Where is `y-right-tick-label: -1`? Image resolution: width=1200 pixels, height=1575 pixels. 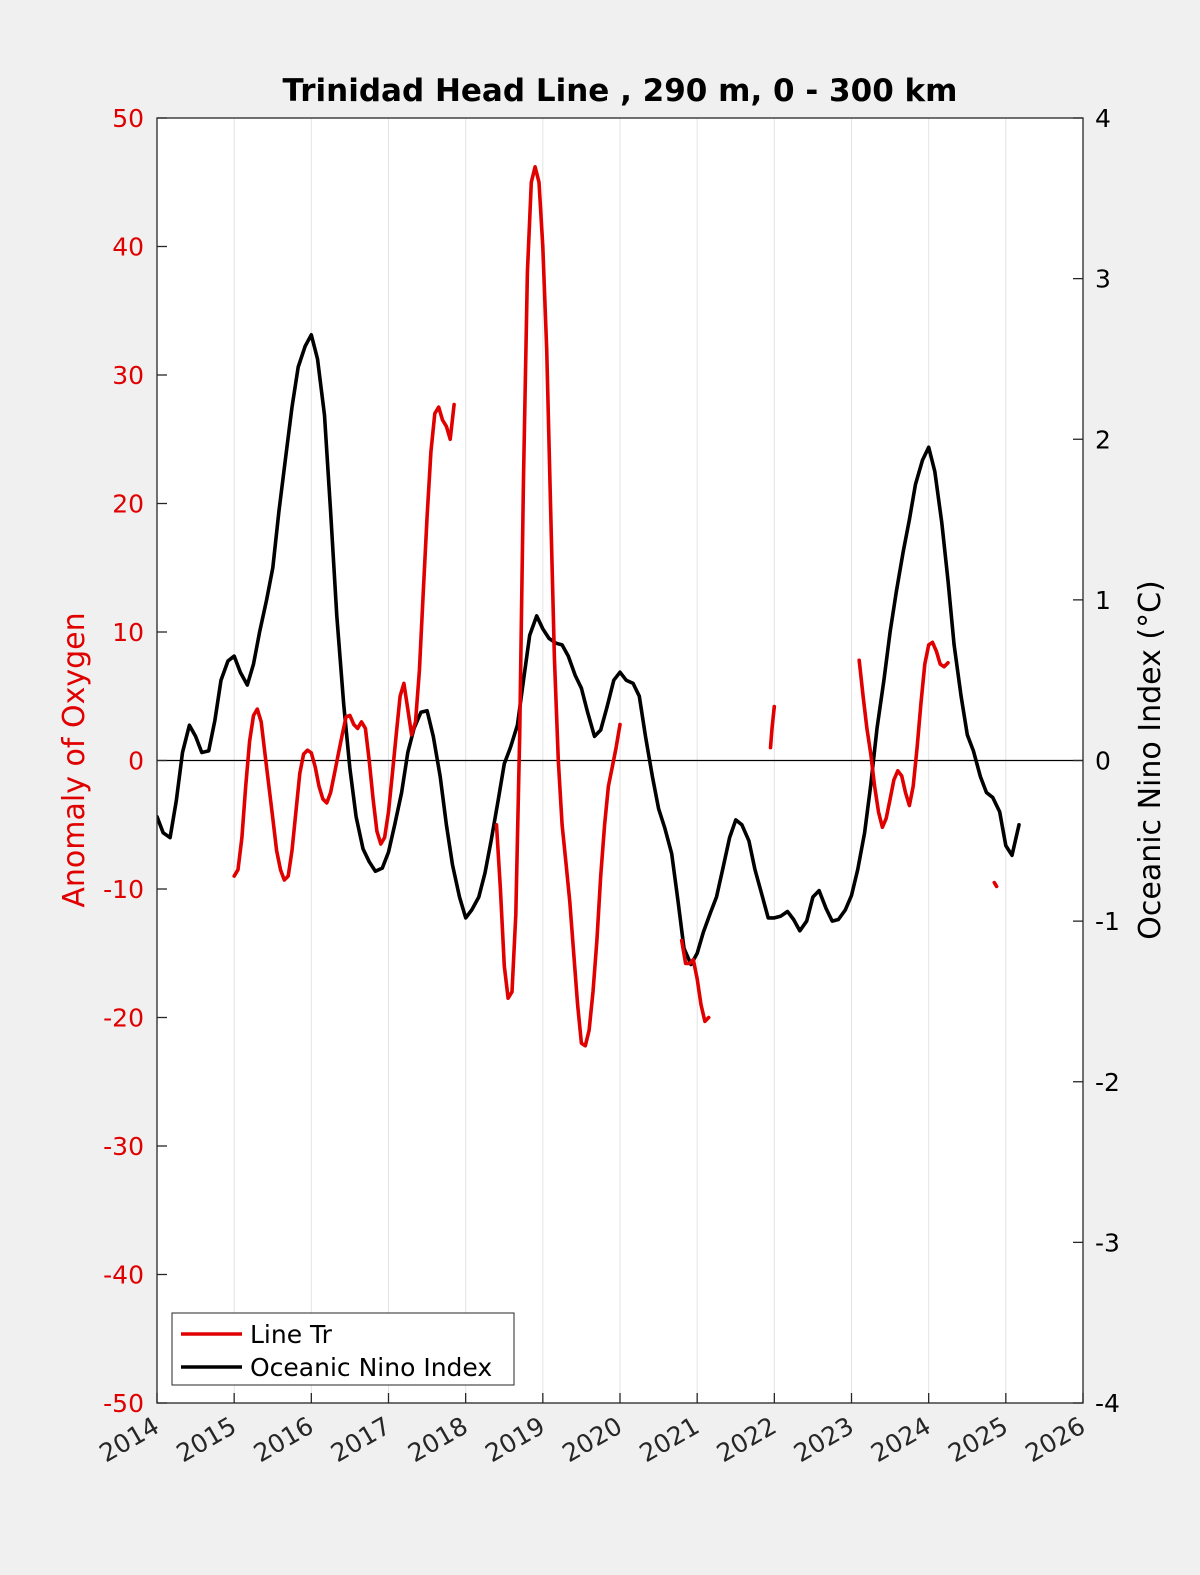 y-right-tick-label: -1 is located at coordinates (1107, 921).